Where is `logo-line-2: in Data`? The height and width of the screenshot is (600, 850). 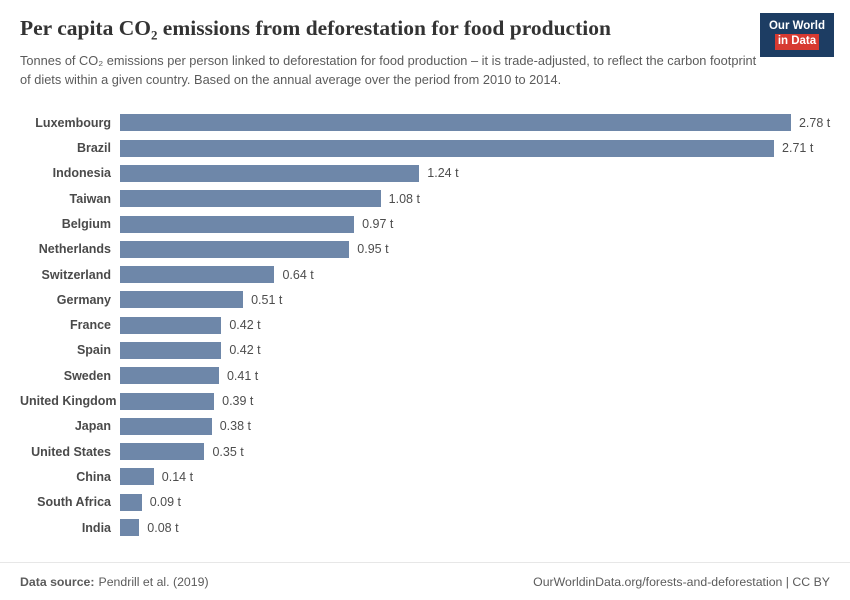 logo-line-2: in Data is located at coordinates (797, 42).